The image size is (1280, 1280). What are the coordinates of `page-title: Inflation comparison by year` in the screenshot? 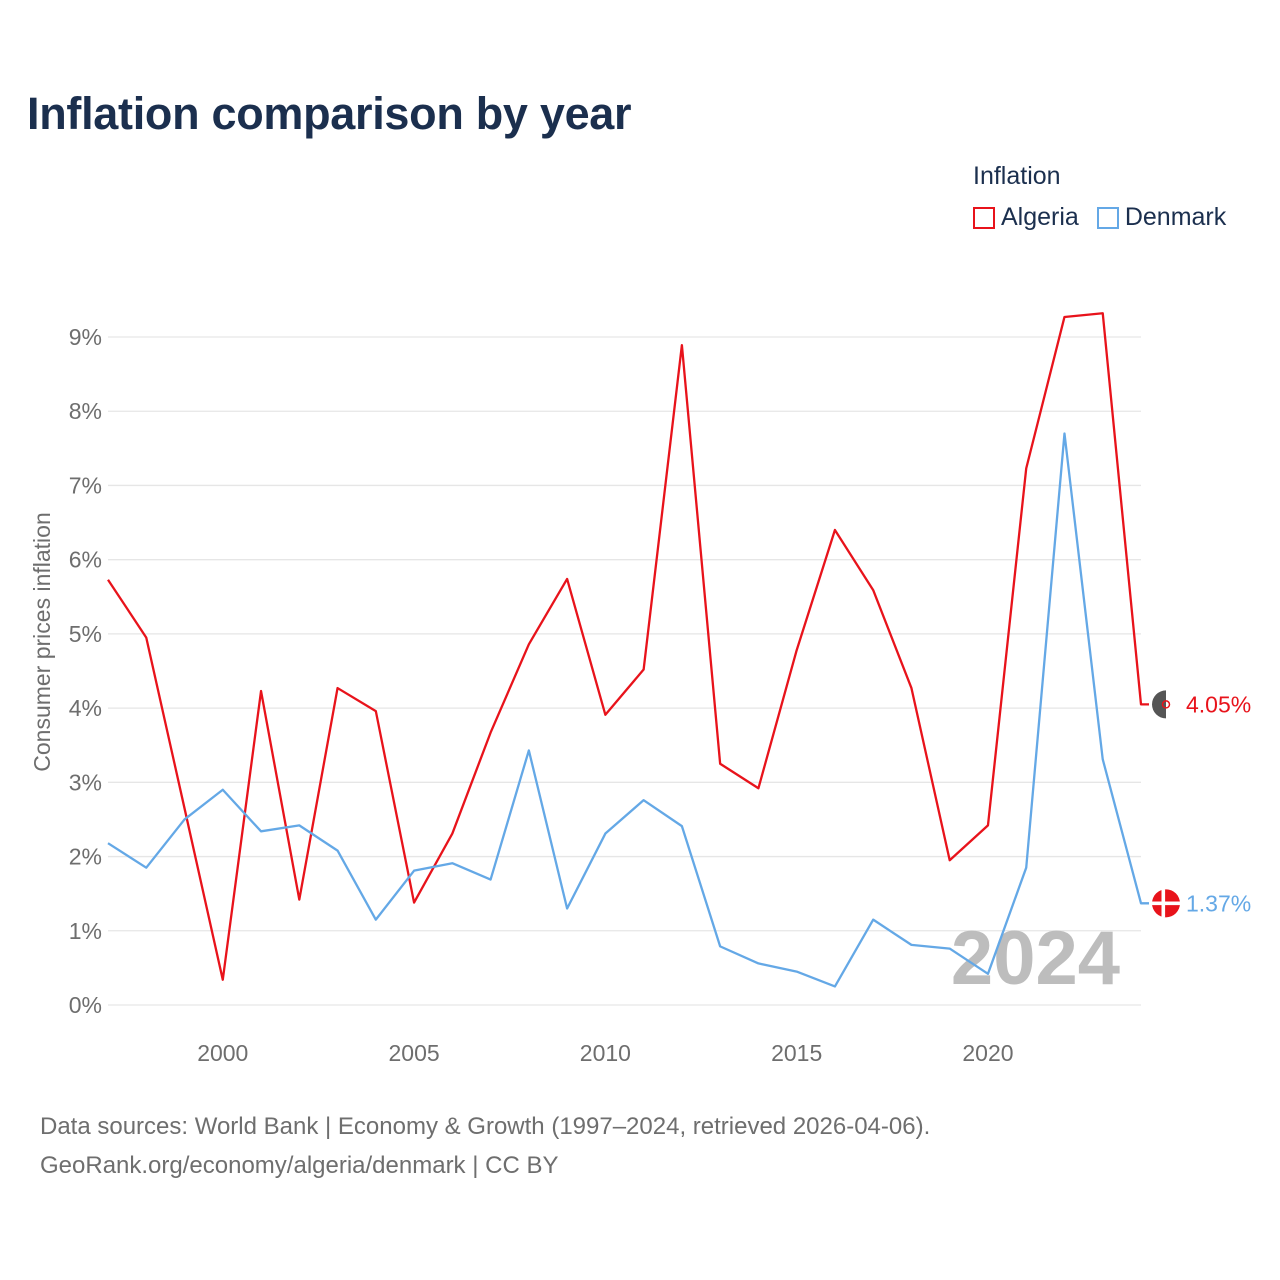 It's located at (329, 113).